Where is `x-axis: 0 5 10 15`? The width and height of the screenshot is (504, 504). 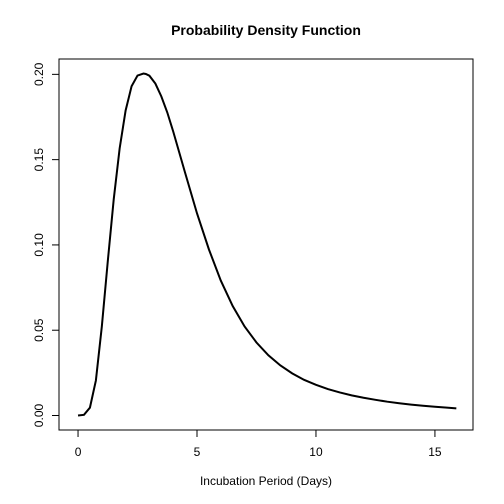 x-axis: 0 5 10 15 is located at coordinates (258, 444).